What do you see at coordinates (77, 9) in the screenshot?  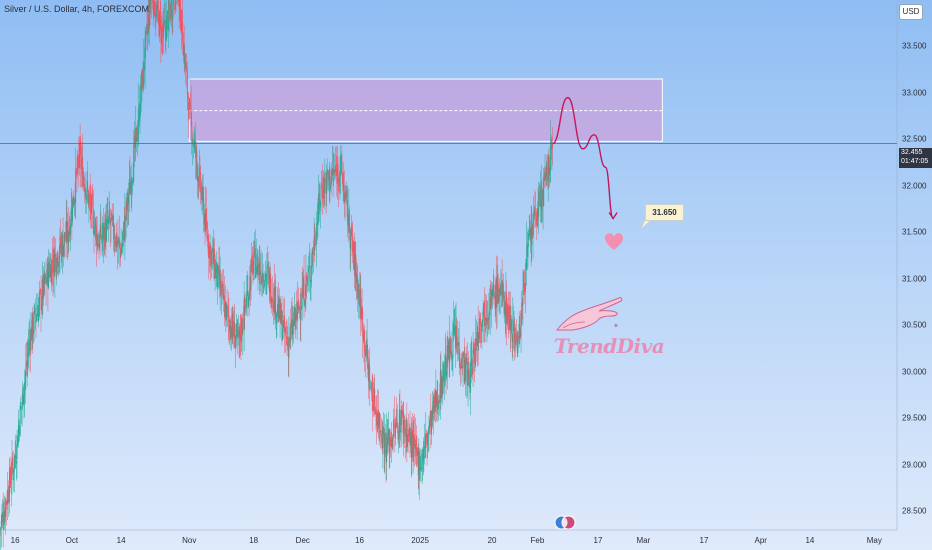 I see `symbol-title: Silver / U.S. Dollar, 4h, FOREXCOM` at bounding box center [77, 9].